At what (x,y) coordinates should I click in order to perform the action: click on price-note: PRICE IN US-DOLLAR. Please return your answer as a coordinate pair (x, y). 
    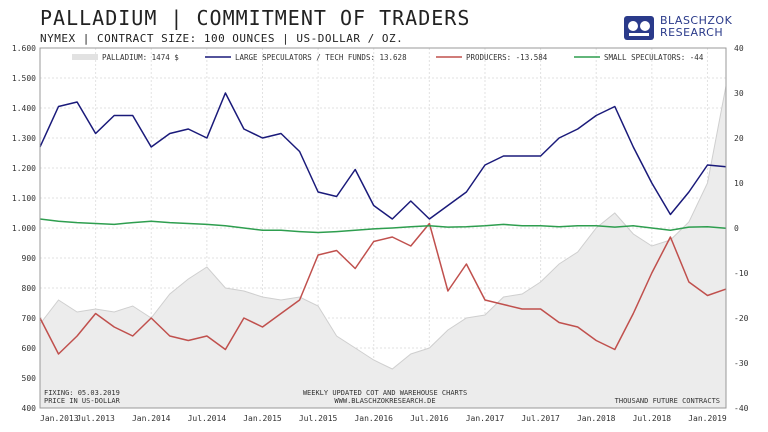
    Looking at the image, I should click on (82, 401).